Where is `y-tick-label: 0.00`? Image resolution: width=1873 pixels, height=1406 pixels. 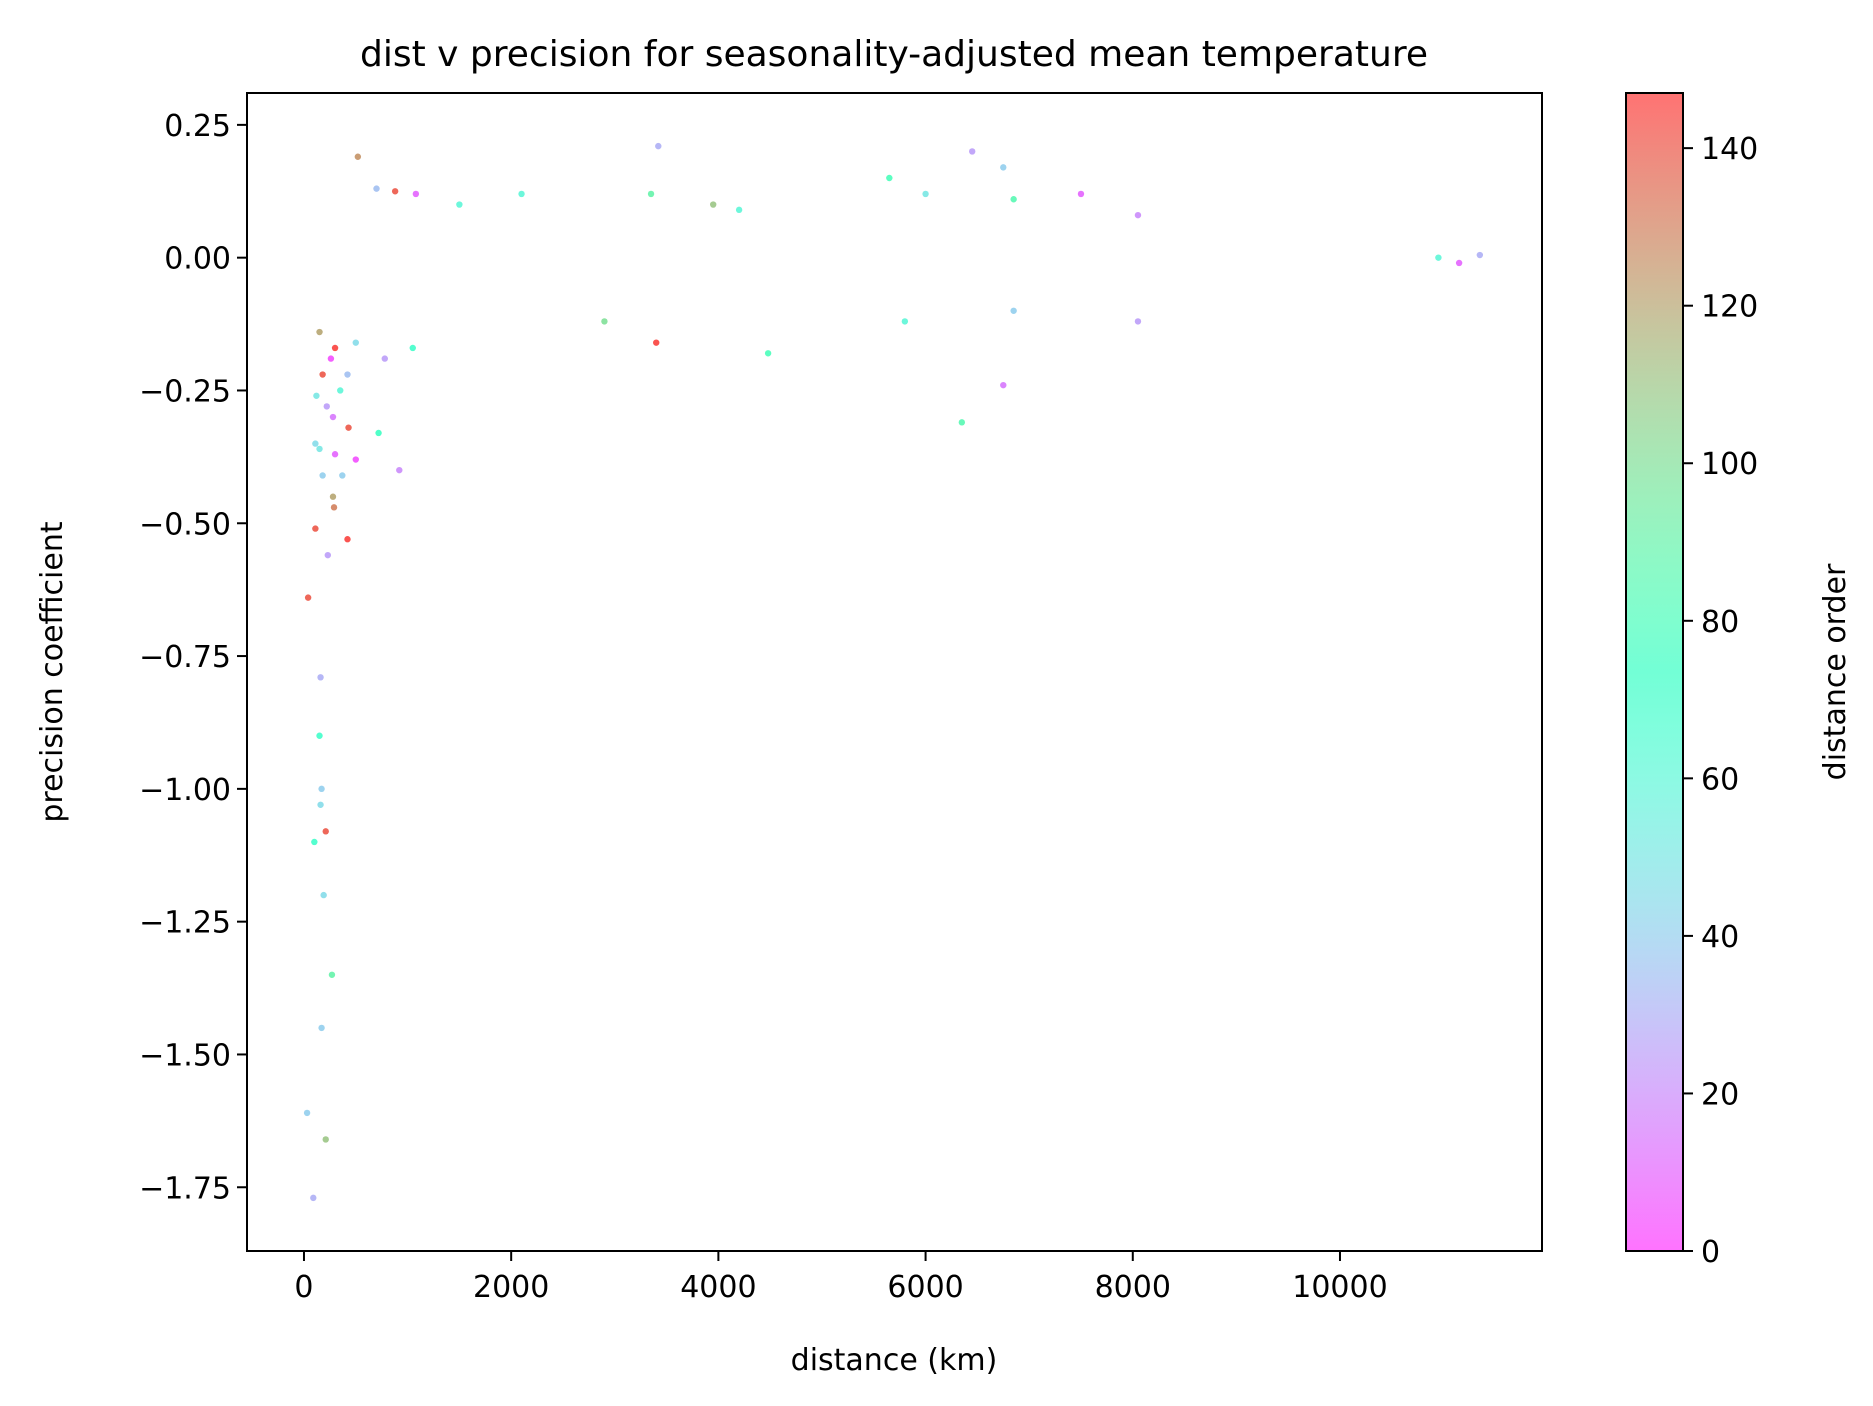
y-tick-label: 0.00 is located at coordinates (197, 259).